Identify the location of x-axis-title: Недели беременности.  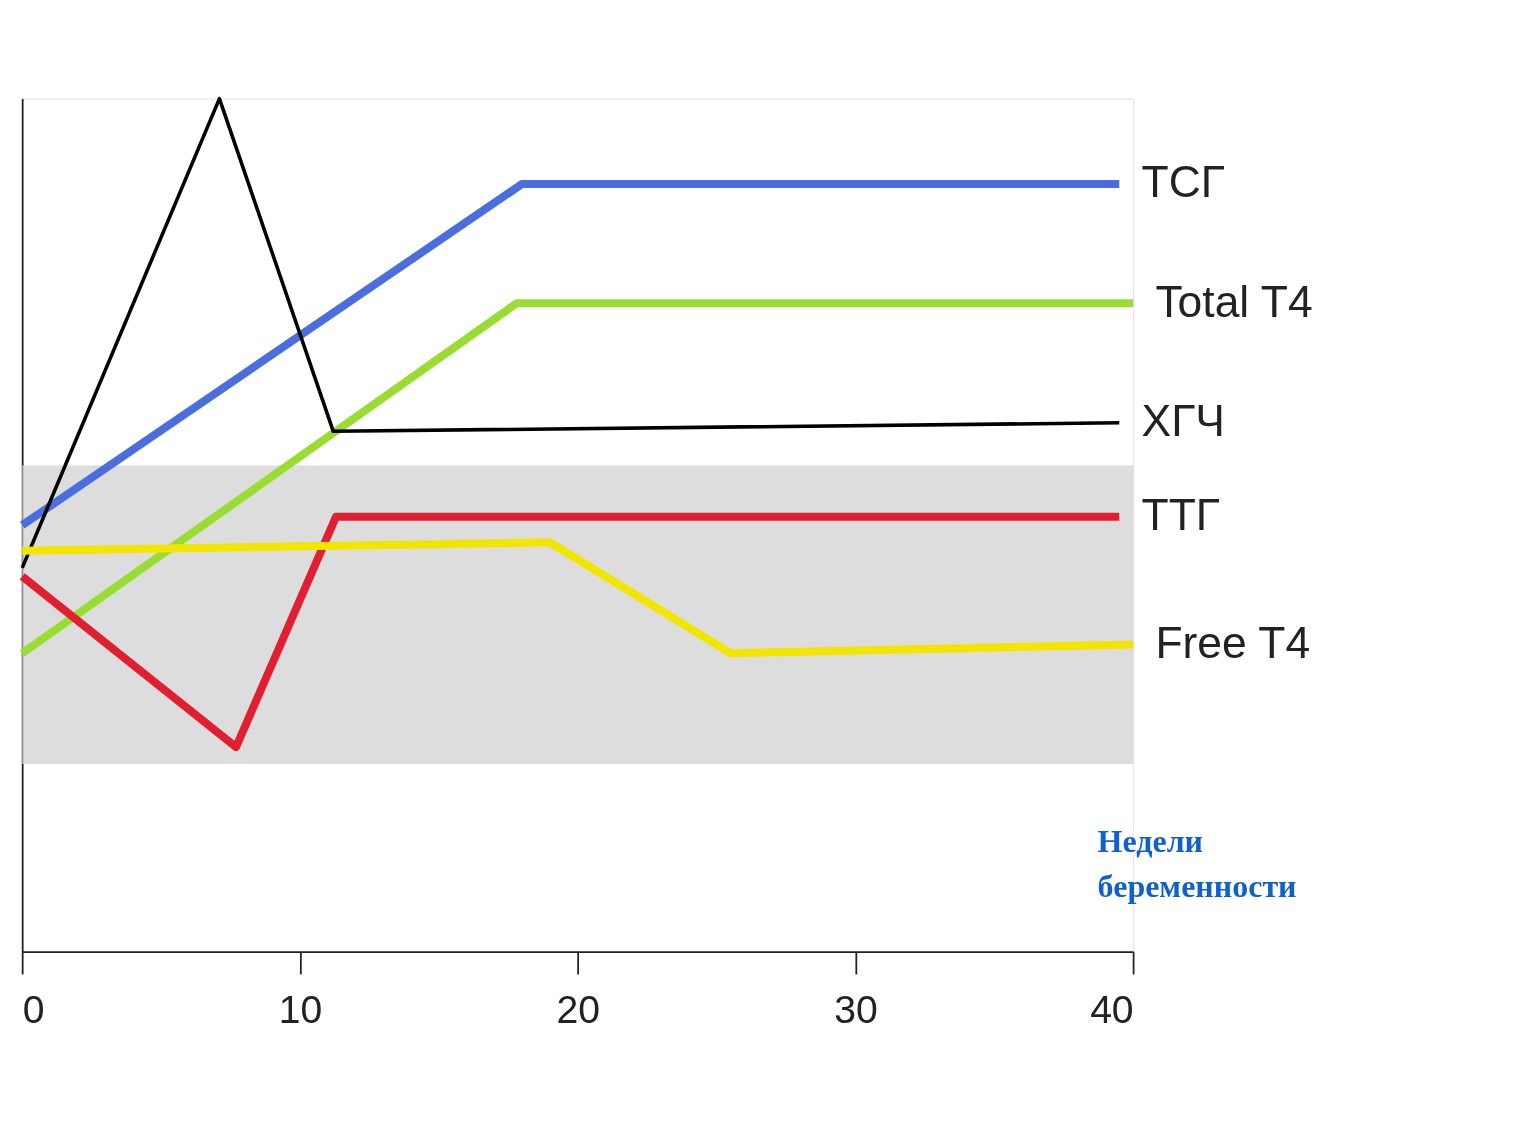
(1197, 863).